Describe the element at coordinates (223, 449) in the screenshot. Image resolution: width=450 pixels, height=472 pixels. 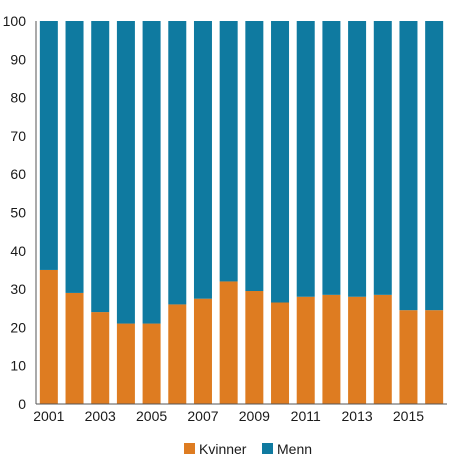
I see `legend-label-kvinner: Kvinner` at that location.